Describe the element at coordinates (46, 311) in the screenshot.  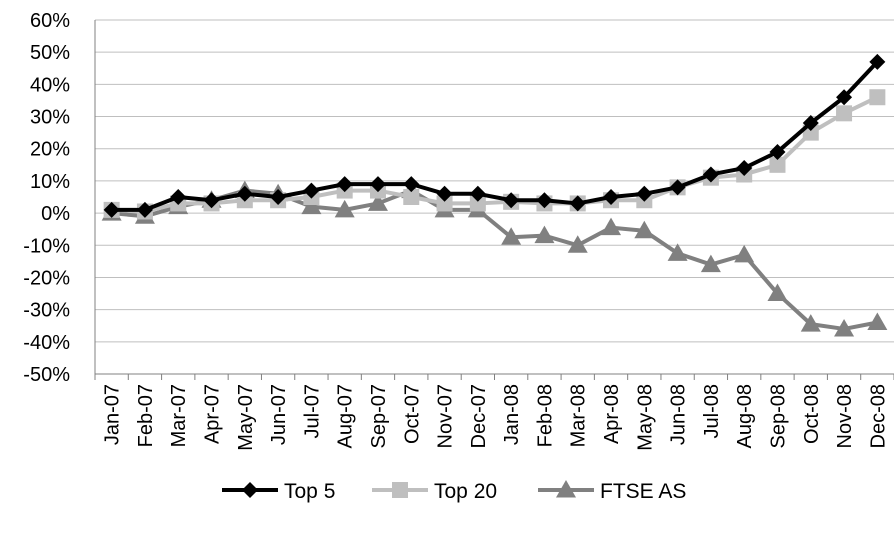
I see `y-tick-label: -30%` at that location.